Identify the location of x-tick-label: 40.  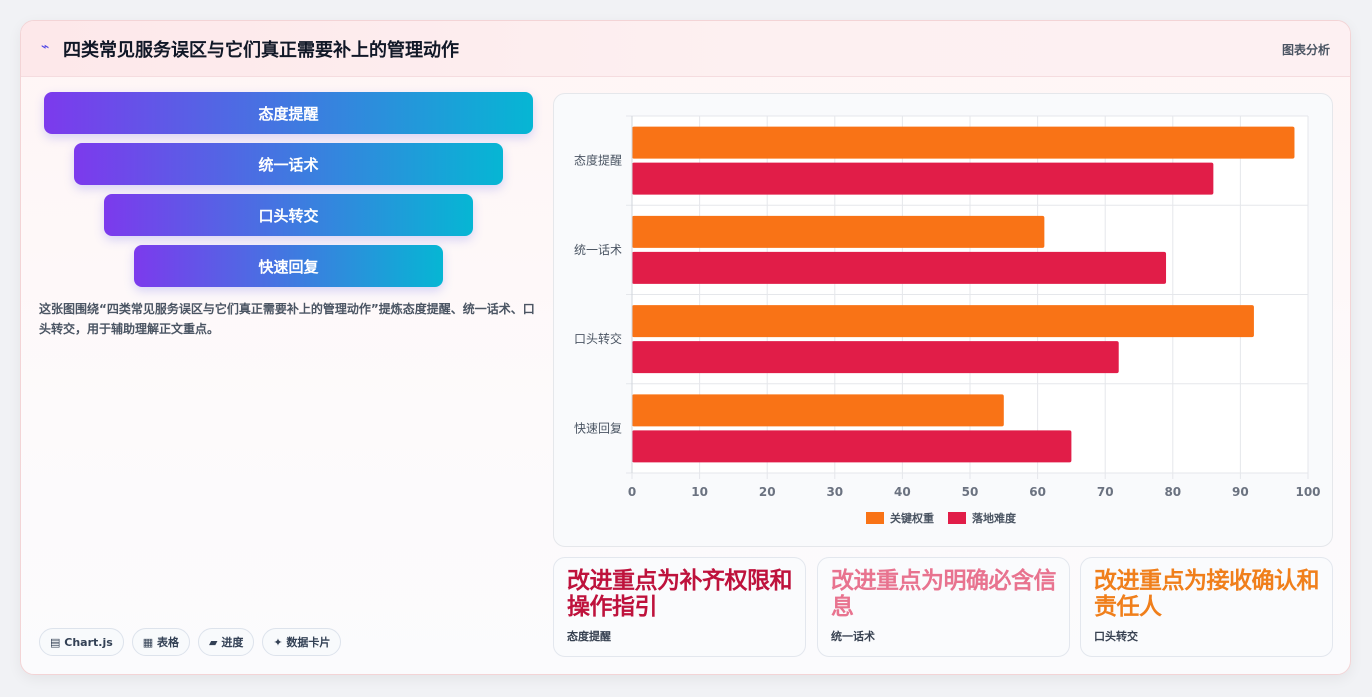
(902, 492).